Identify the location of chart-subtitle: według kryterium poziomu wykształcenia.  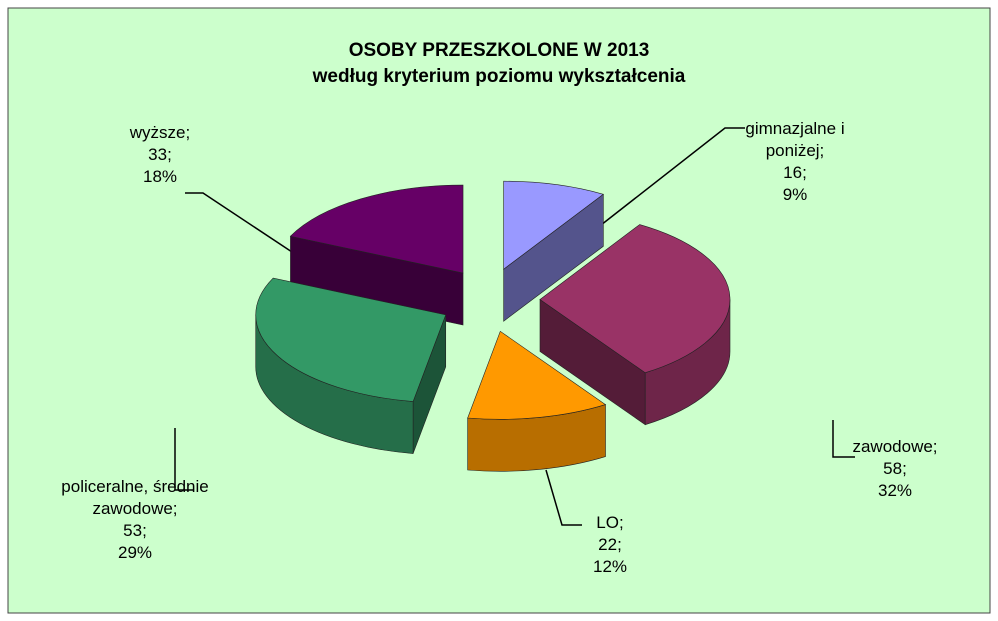
(499, 76).